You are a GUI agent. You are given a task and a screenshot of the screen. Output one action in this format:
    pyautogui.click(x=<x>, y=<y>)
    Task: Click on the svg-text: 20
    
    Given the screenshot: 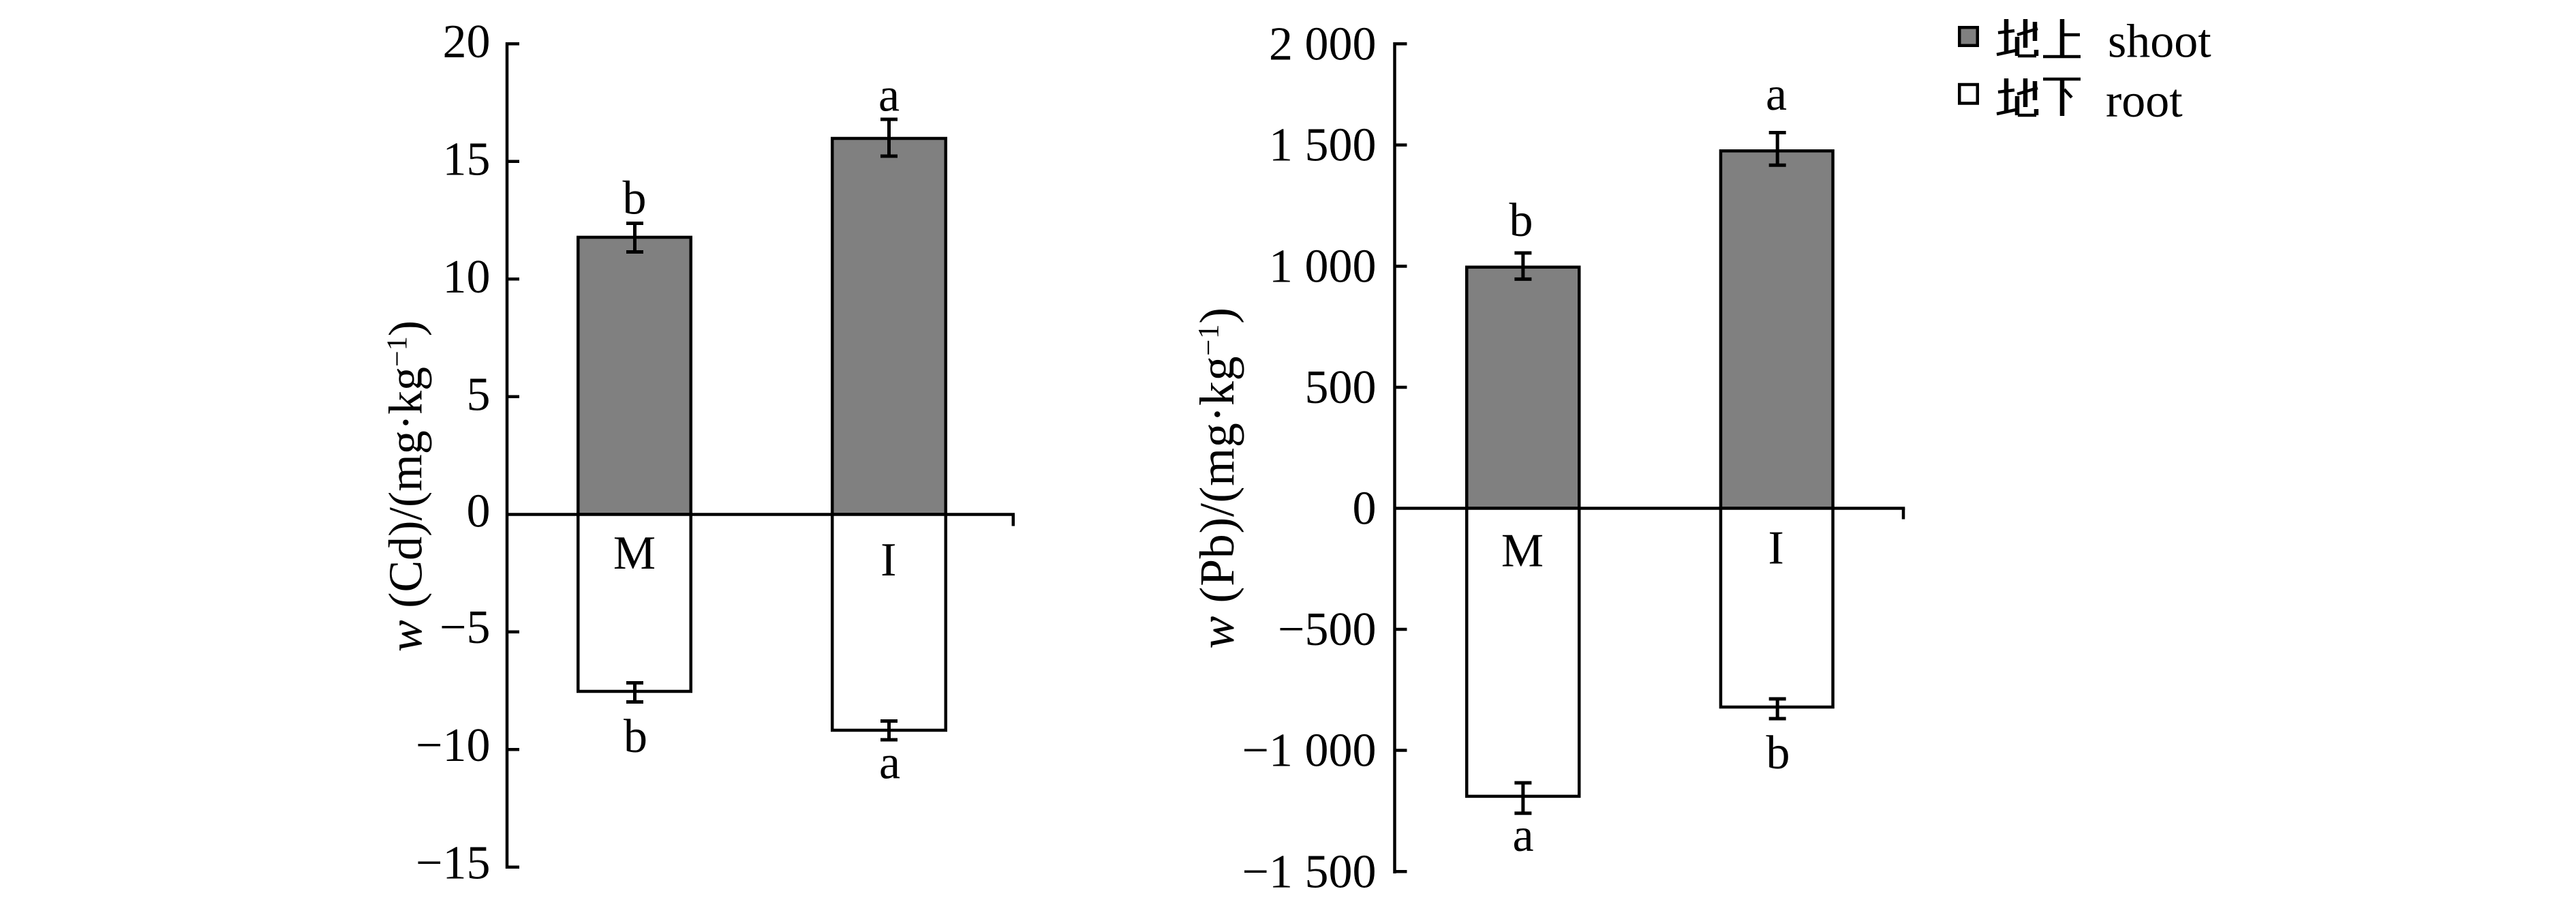 What is the action you would take?
    pyautogui.click(x=467, y=42)
    